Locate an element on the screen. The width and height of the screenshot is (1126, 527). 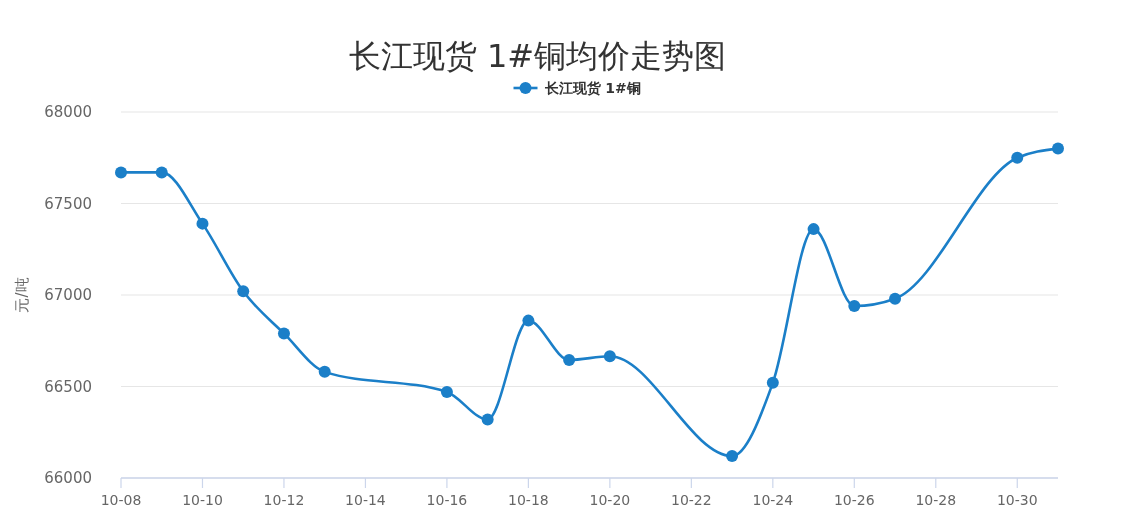
y-tick-label: 67000 is located at coordinates (68, 295).